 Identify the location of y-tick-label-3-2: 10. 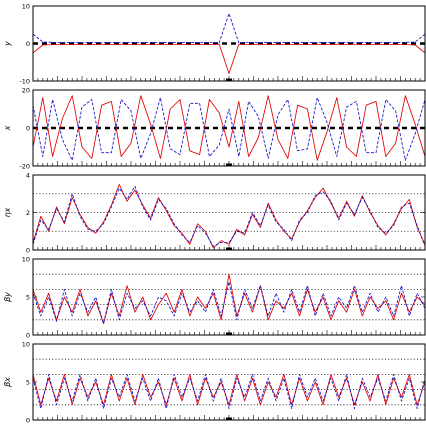
(26, 259).